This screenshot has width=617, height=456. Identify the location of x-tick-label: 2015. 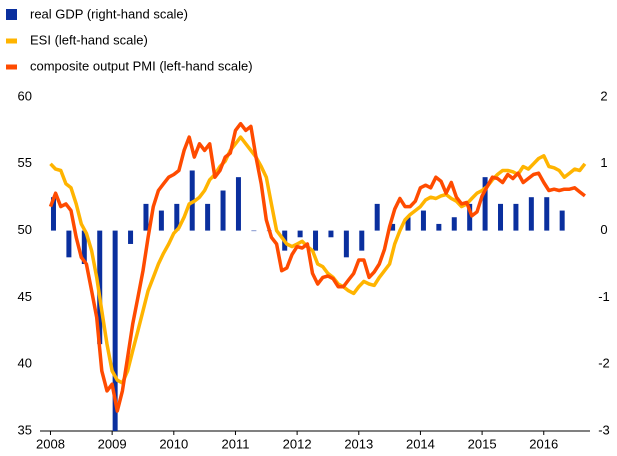
(482, 443).